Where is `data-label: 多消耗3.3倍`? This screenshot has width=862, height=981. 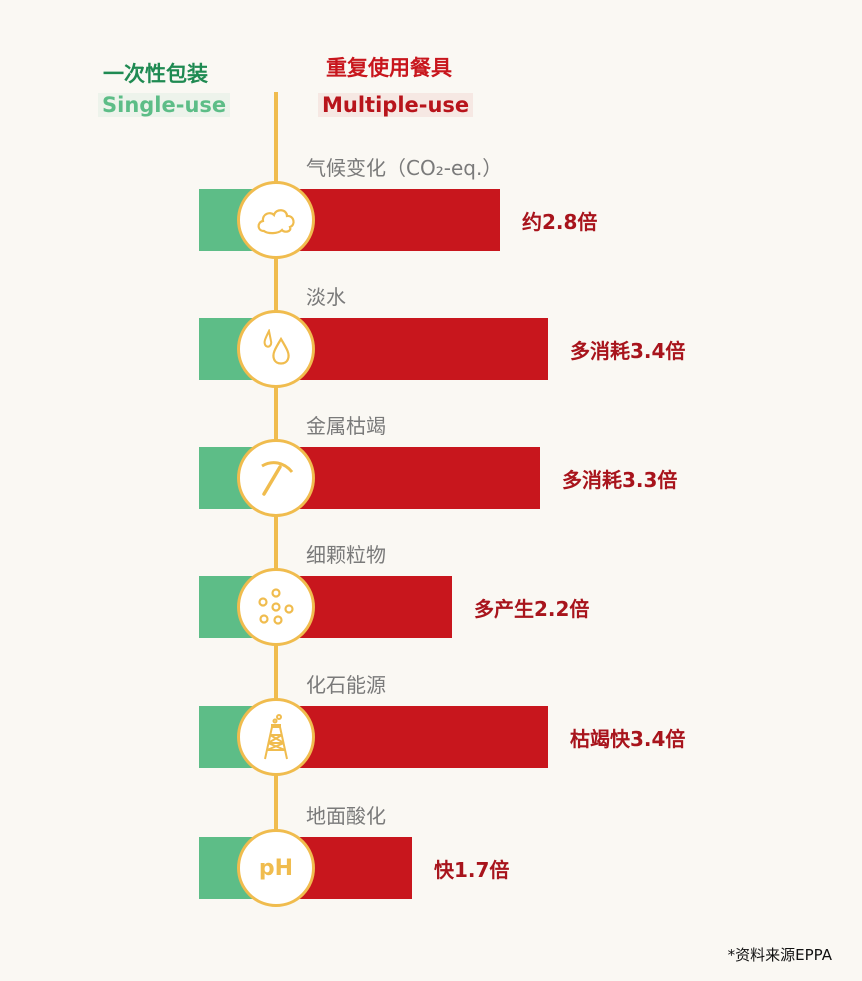
data-label: 多消耗3.3倍 is located at coordinates (620, 480).